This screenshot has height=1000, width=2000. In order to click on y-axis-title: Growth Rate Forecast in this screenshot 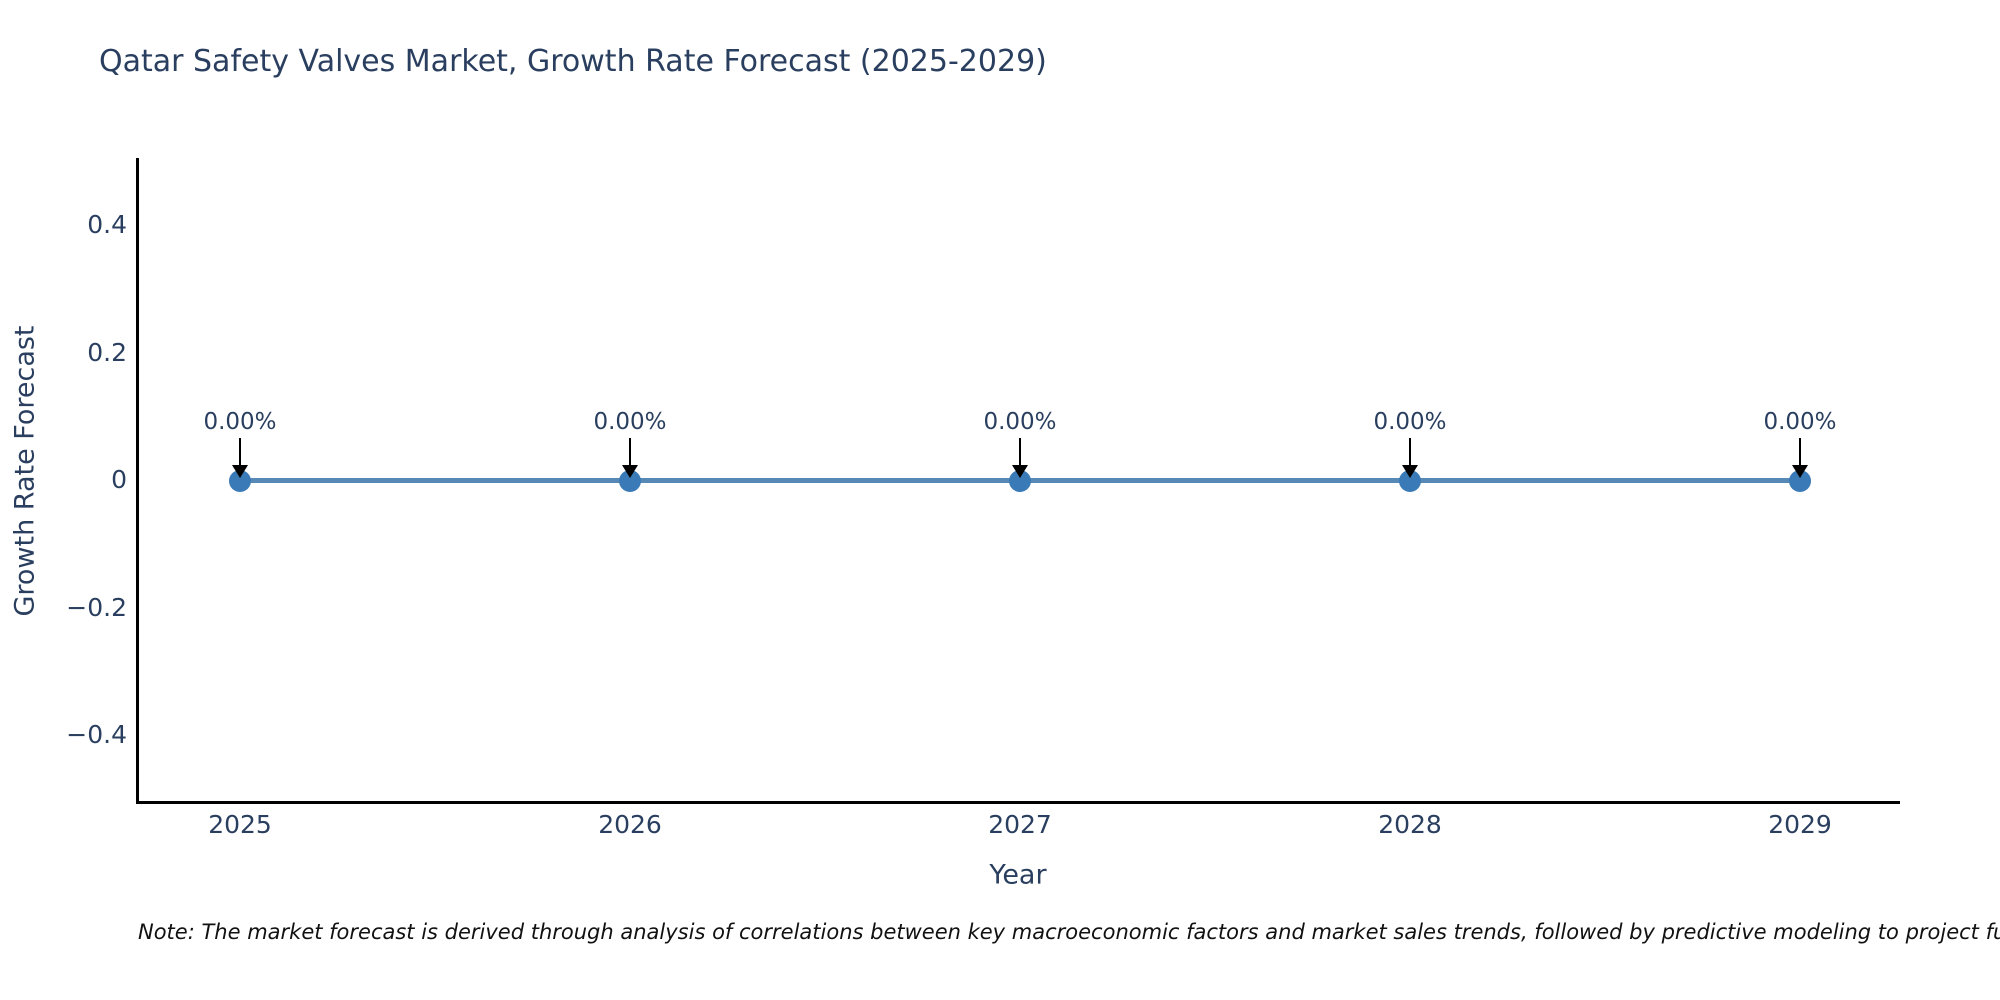, I will do `click(25, 471)`.